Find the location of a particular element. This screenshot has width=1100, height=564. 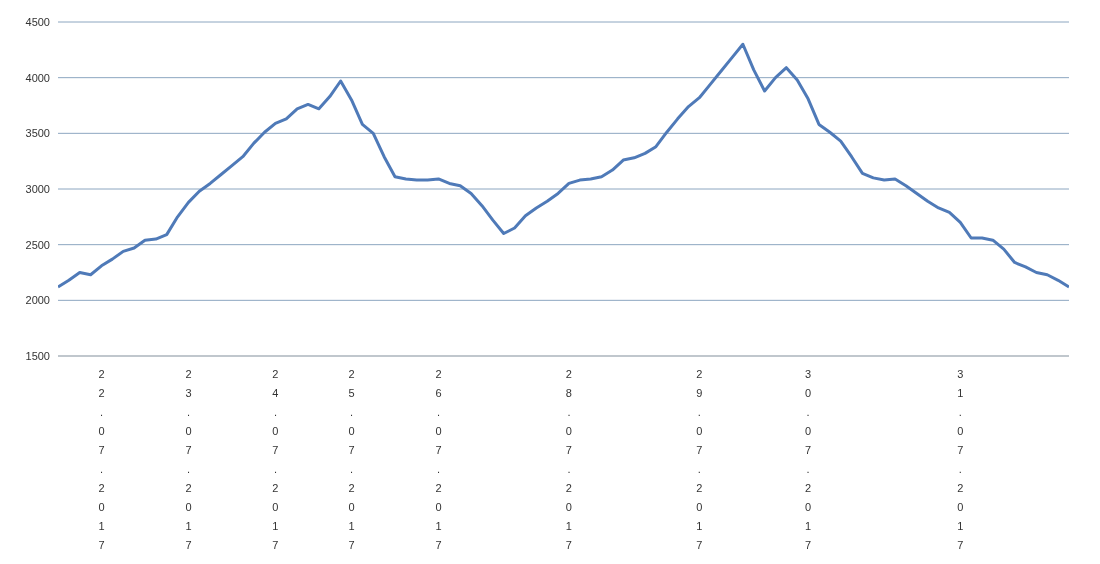

y-tick-label: 4500 is located at coordinates (37, 21).